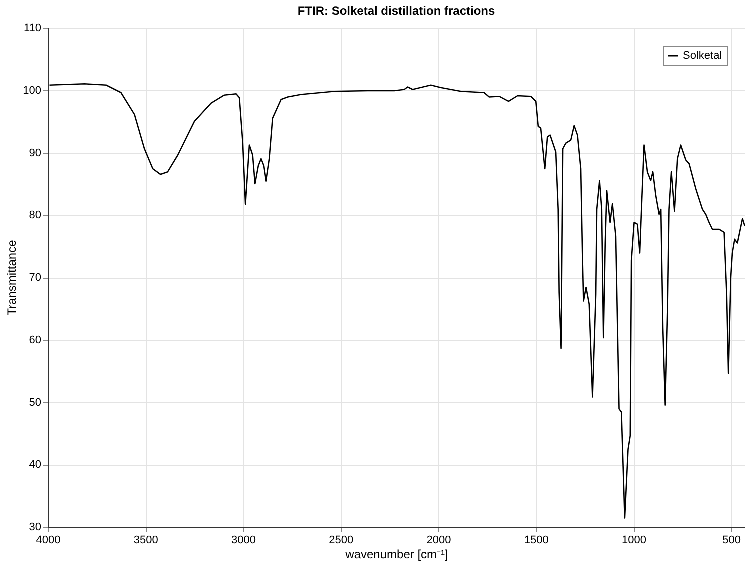 This screenshot has height=565, width=751. What do you see at coordinates (146, 540) in the screenshot?
I see `x-tick-label: 3500` at bounding box center [146, 540].